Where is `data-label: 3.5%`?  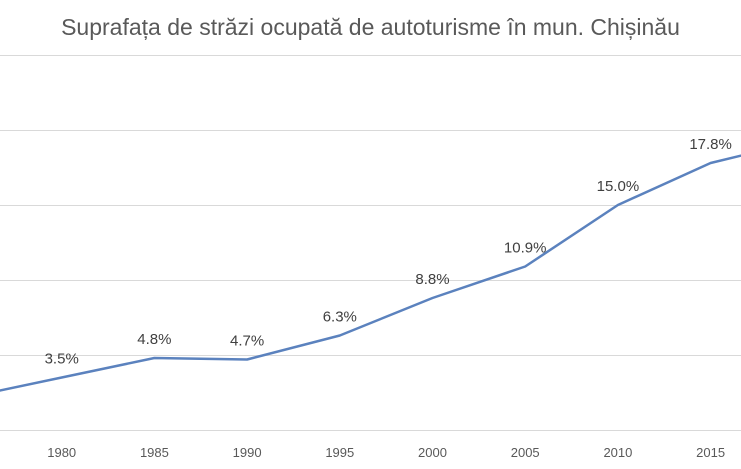
data-label: 3.5% is located at coordinates (62, 359).